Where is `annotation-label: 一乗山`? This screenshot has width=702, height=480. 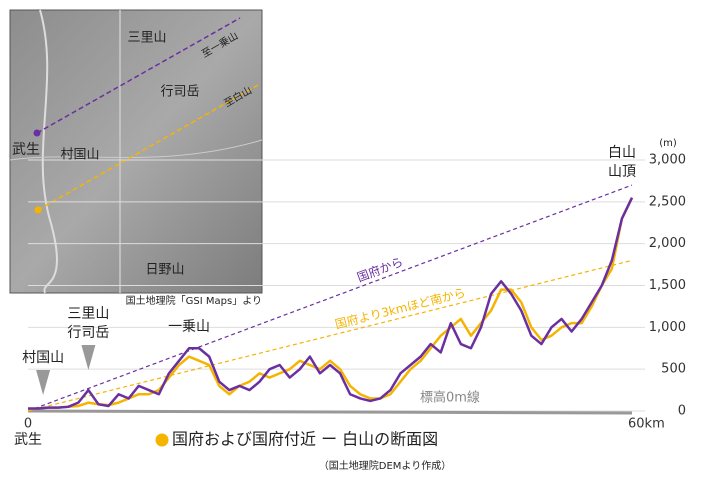 annotation-label: 一乗山 is located at coordinates (189, 327).